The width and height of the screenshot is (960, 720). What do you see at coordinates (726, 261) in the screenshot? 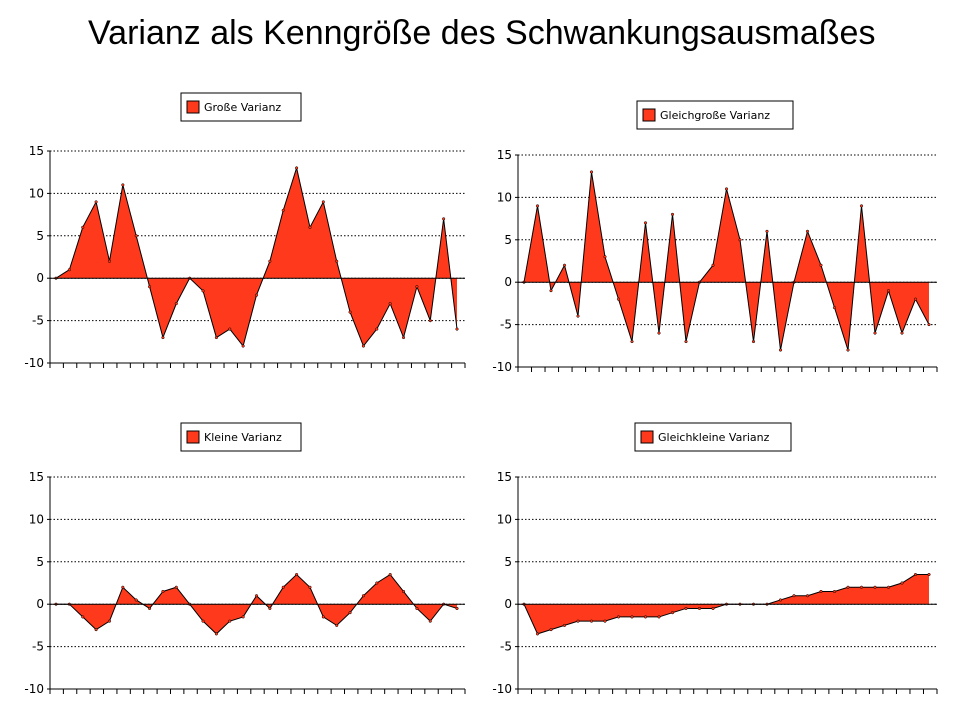
I see `series-area` at bounding box center [726, 261].